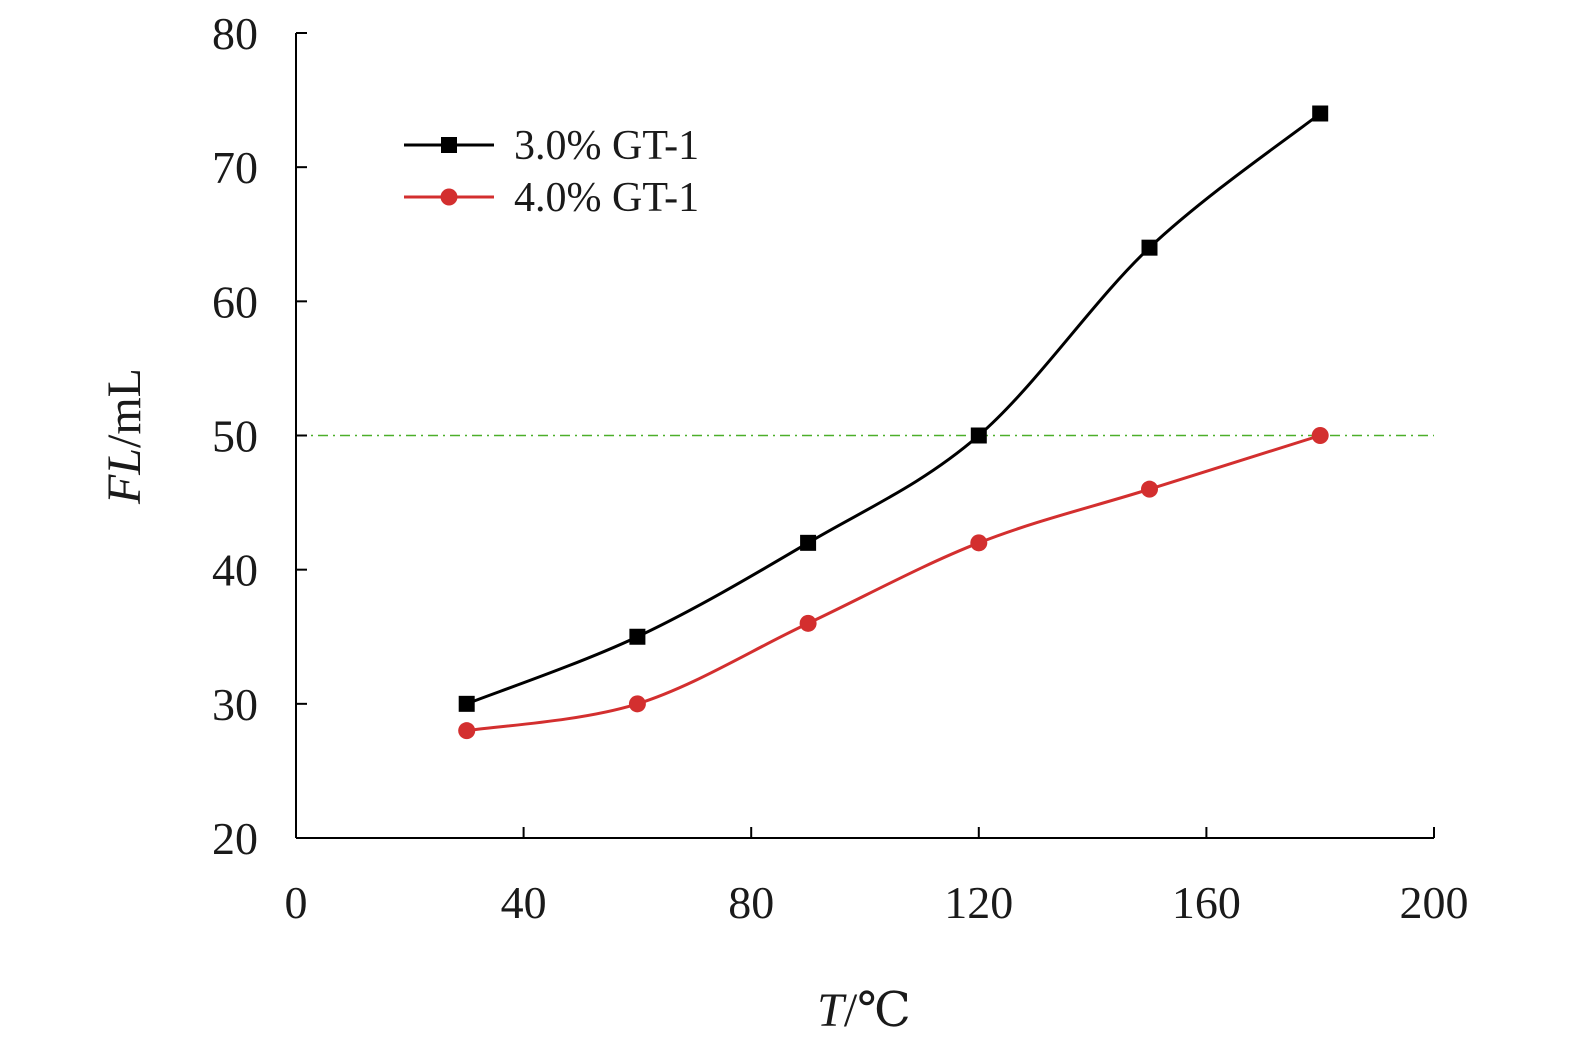 The image size is (1575, 1050). I want to click on x-tick-label: 40, so click(524, 902).